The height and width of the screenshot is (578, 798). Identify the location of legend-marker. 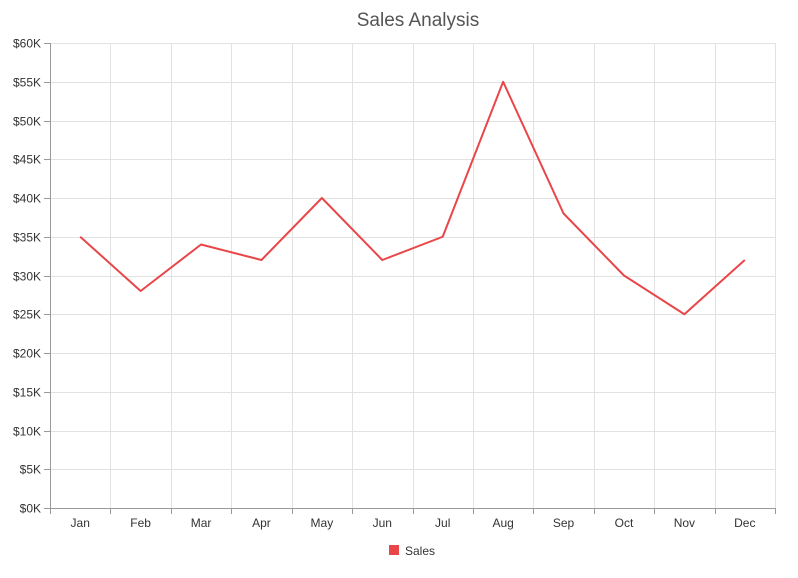
(394, 550).